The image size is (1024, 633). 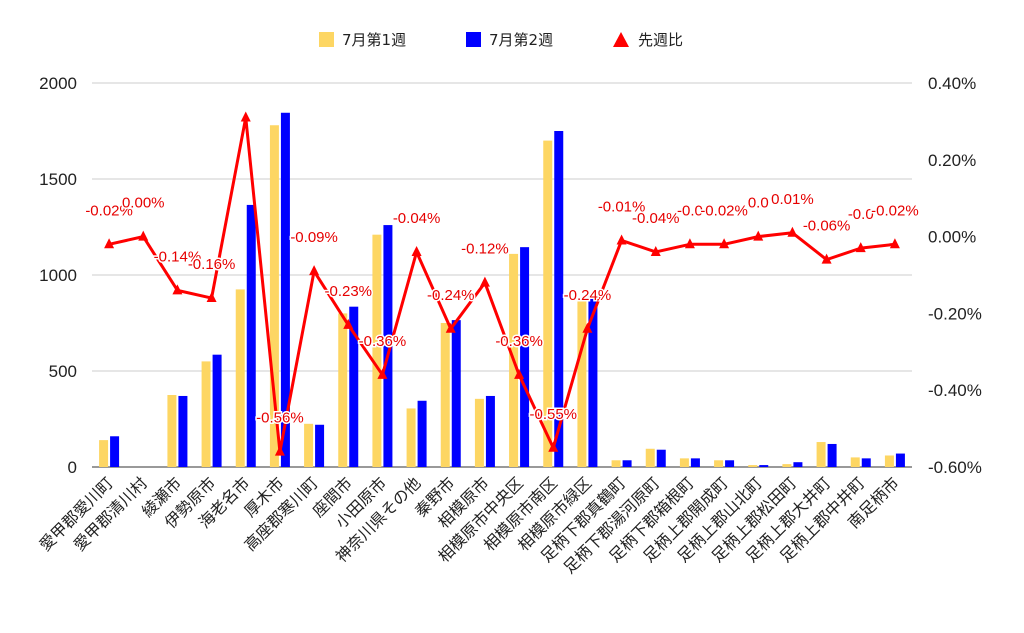 I want to click on data-label: -0.55%, so click(x=553, y=414).